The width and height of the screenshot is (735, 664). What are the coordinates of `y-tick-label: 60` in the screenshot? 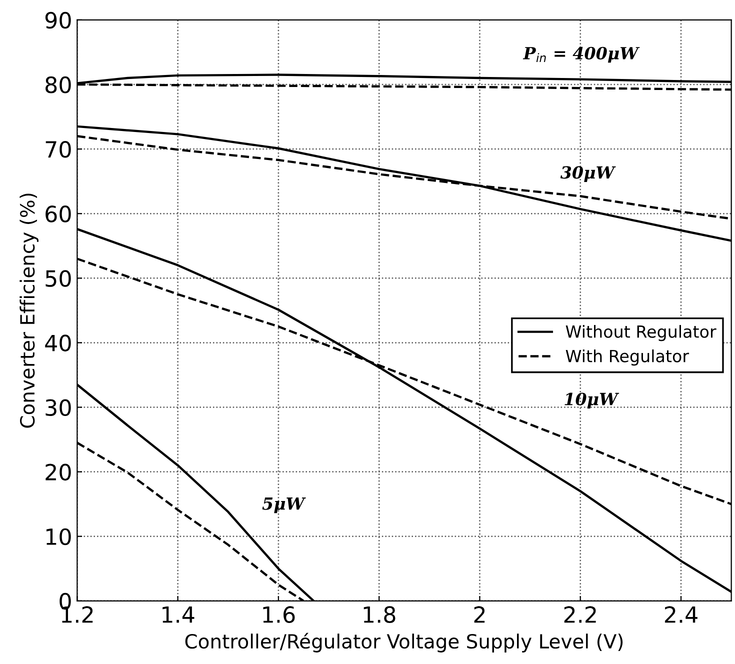 It's located at (58, 214).